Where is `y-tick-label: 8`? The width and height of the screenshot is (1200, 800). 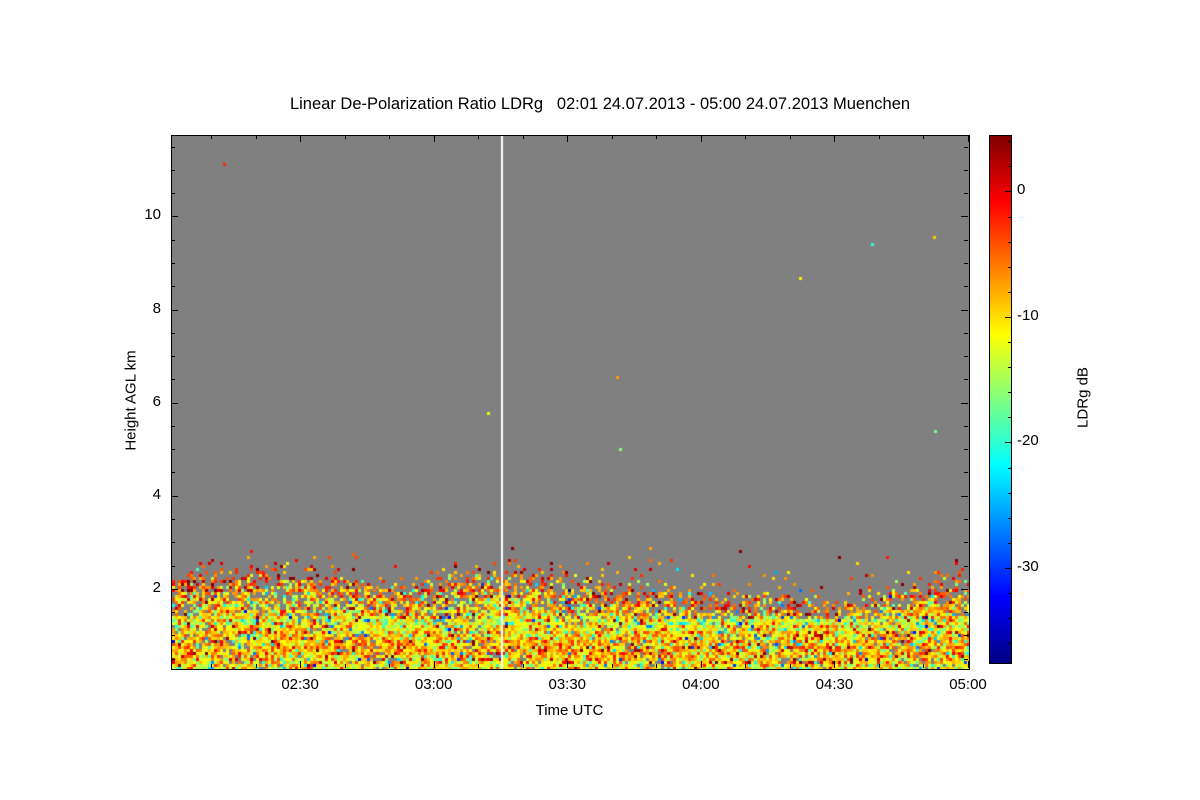 y-tick-label: 8 is located at coordinates (156, 308).